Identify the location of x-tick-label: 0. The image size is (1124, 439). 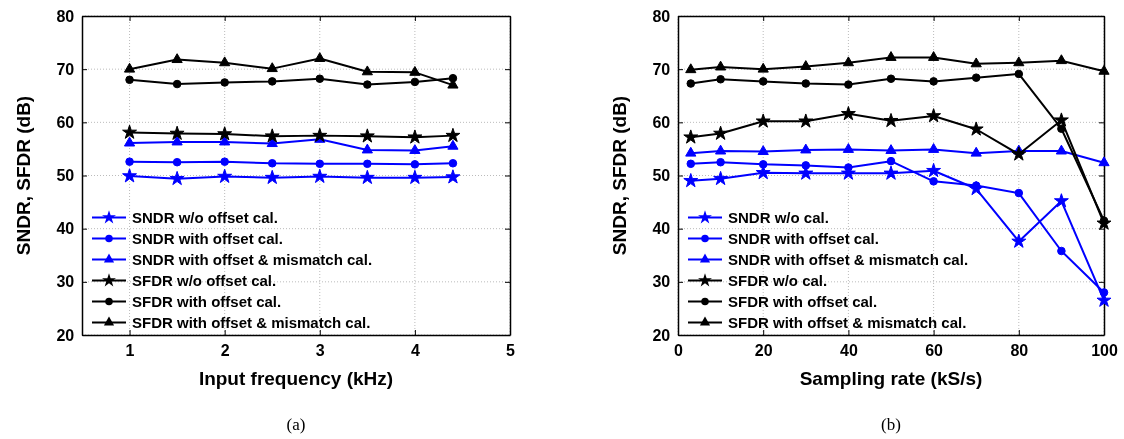
(679, 350).